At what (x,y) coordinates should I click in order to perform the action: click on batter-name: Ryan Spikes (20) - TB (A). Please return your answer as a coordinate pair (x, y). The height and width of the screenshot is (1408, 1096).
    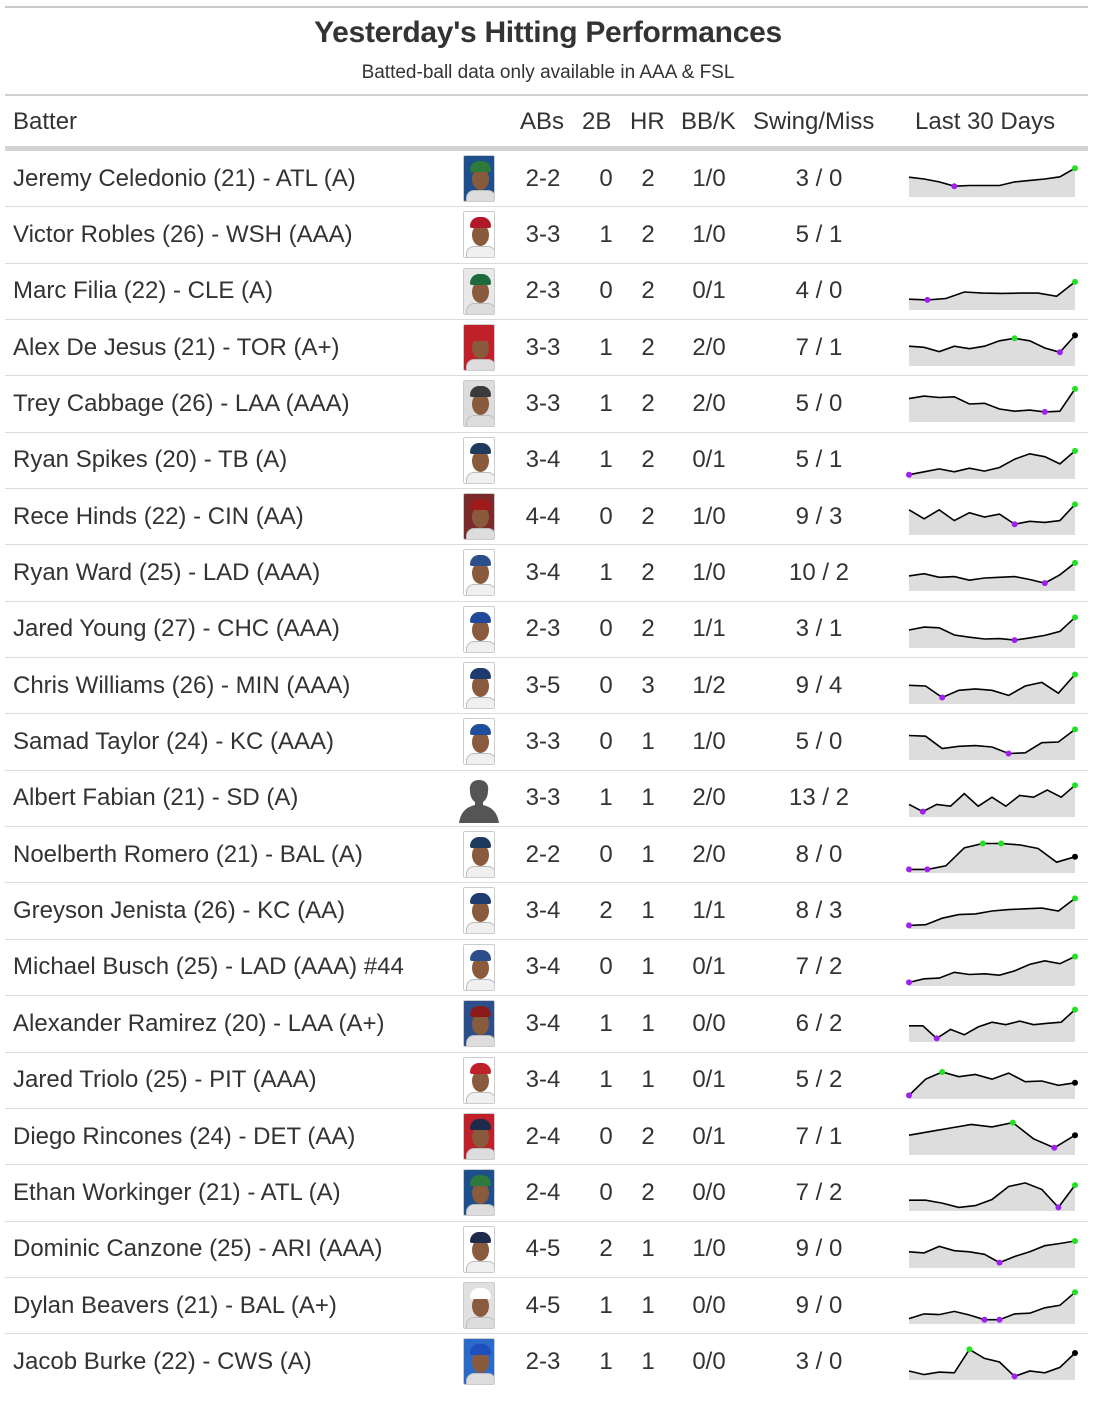
    Looking at the image, I should click on (150, 460).